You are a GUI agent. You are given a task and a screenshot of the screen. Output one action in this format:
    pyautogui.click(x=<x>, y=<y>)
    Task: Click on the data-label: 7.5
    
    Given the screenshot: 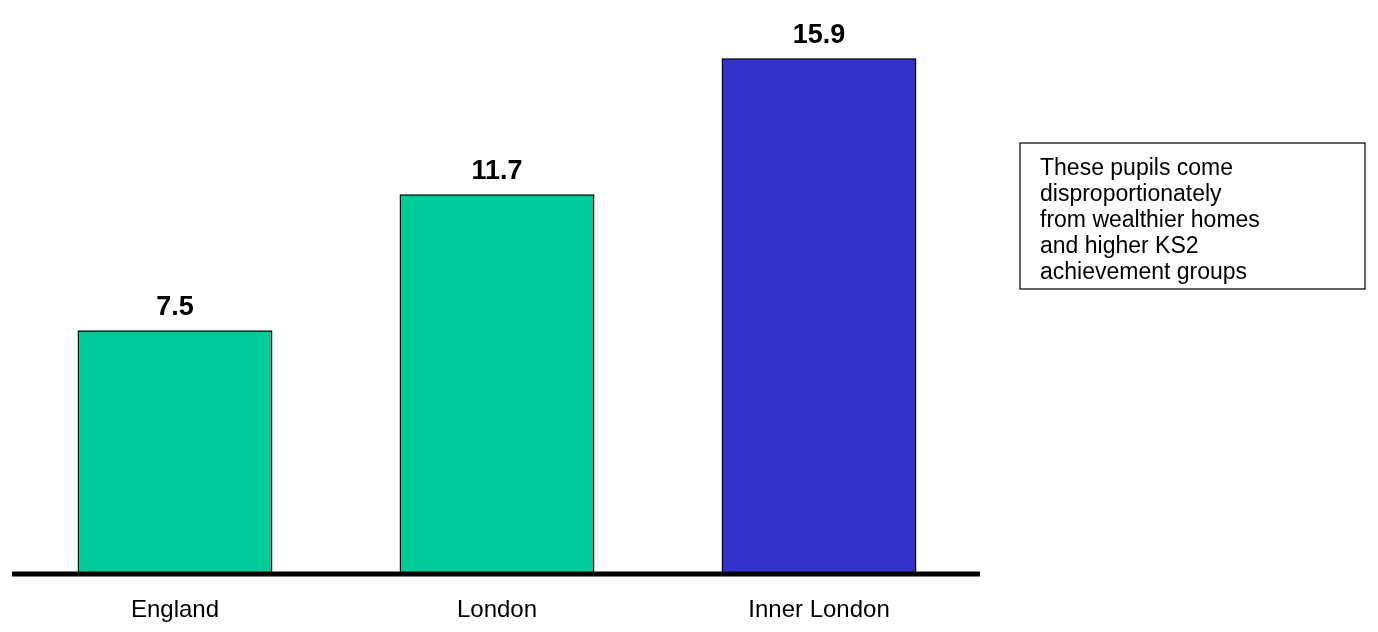 What is the action you would take?
    pyautogui.click(x=175, y=306)
    